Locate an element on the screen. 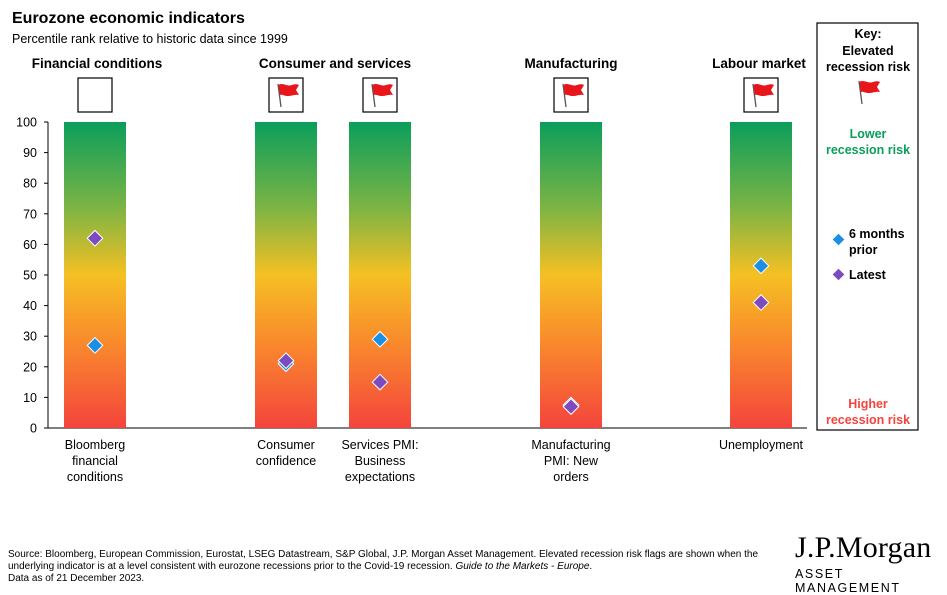 This screenshot has height=595, width=947. key-elevated-line1: Elevated is located at coordinates (867, 51).